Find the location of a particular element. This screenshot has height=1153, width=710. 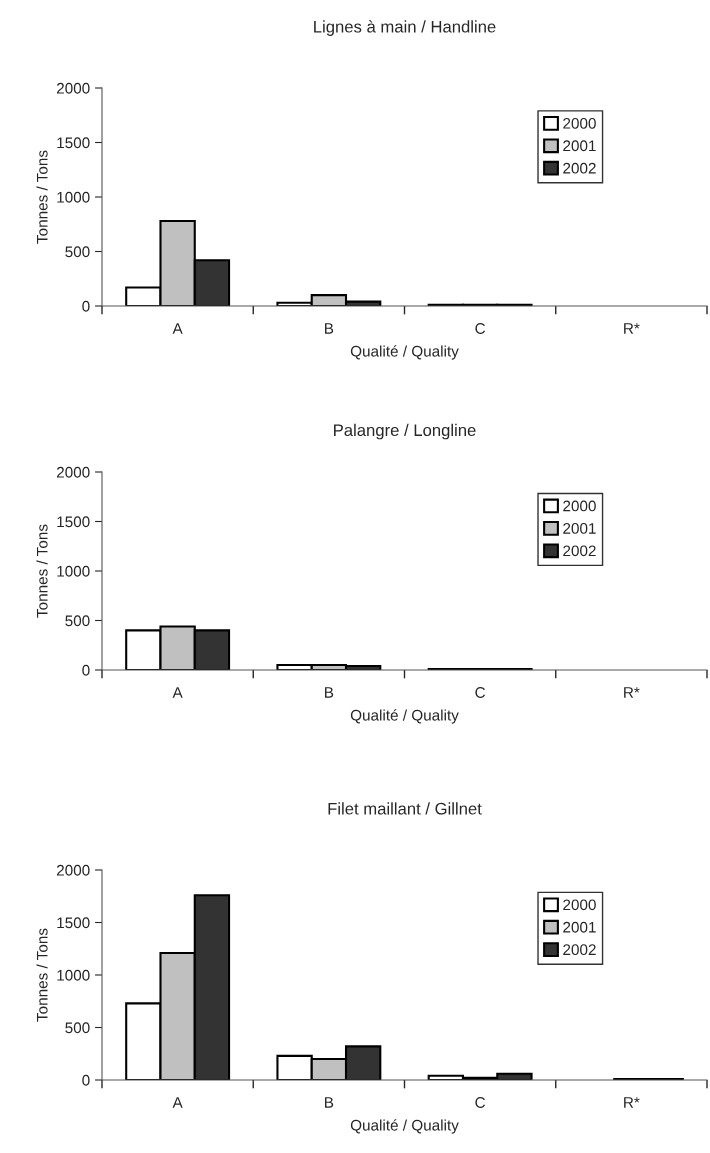

chart-title: Filet maillant / Gillnet is located at coordinates (405, 808).